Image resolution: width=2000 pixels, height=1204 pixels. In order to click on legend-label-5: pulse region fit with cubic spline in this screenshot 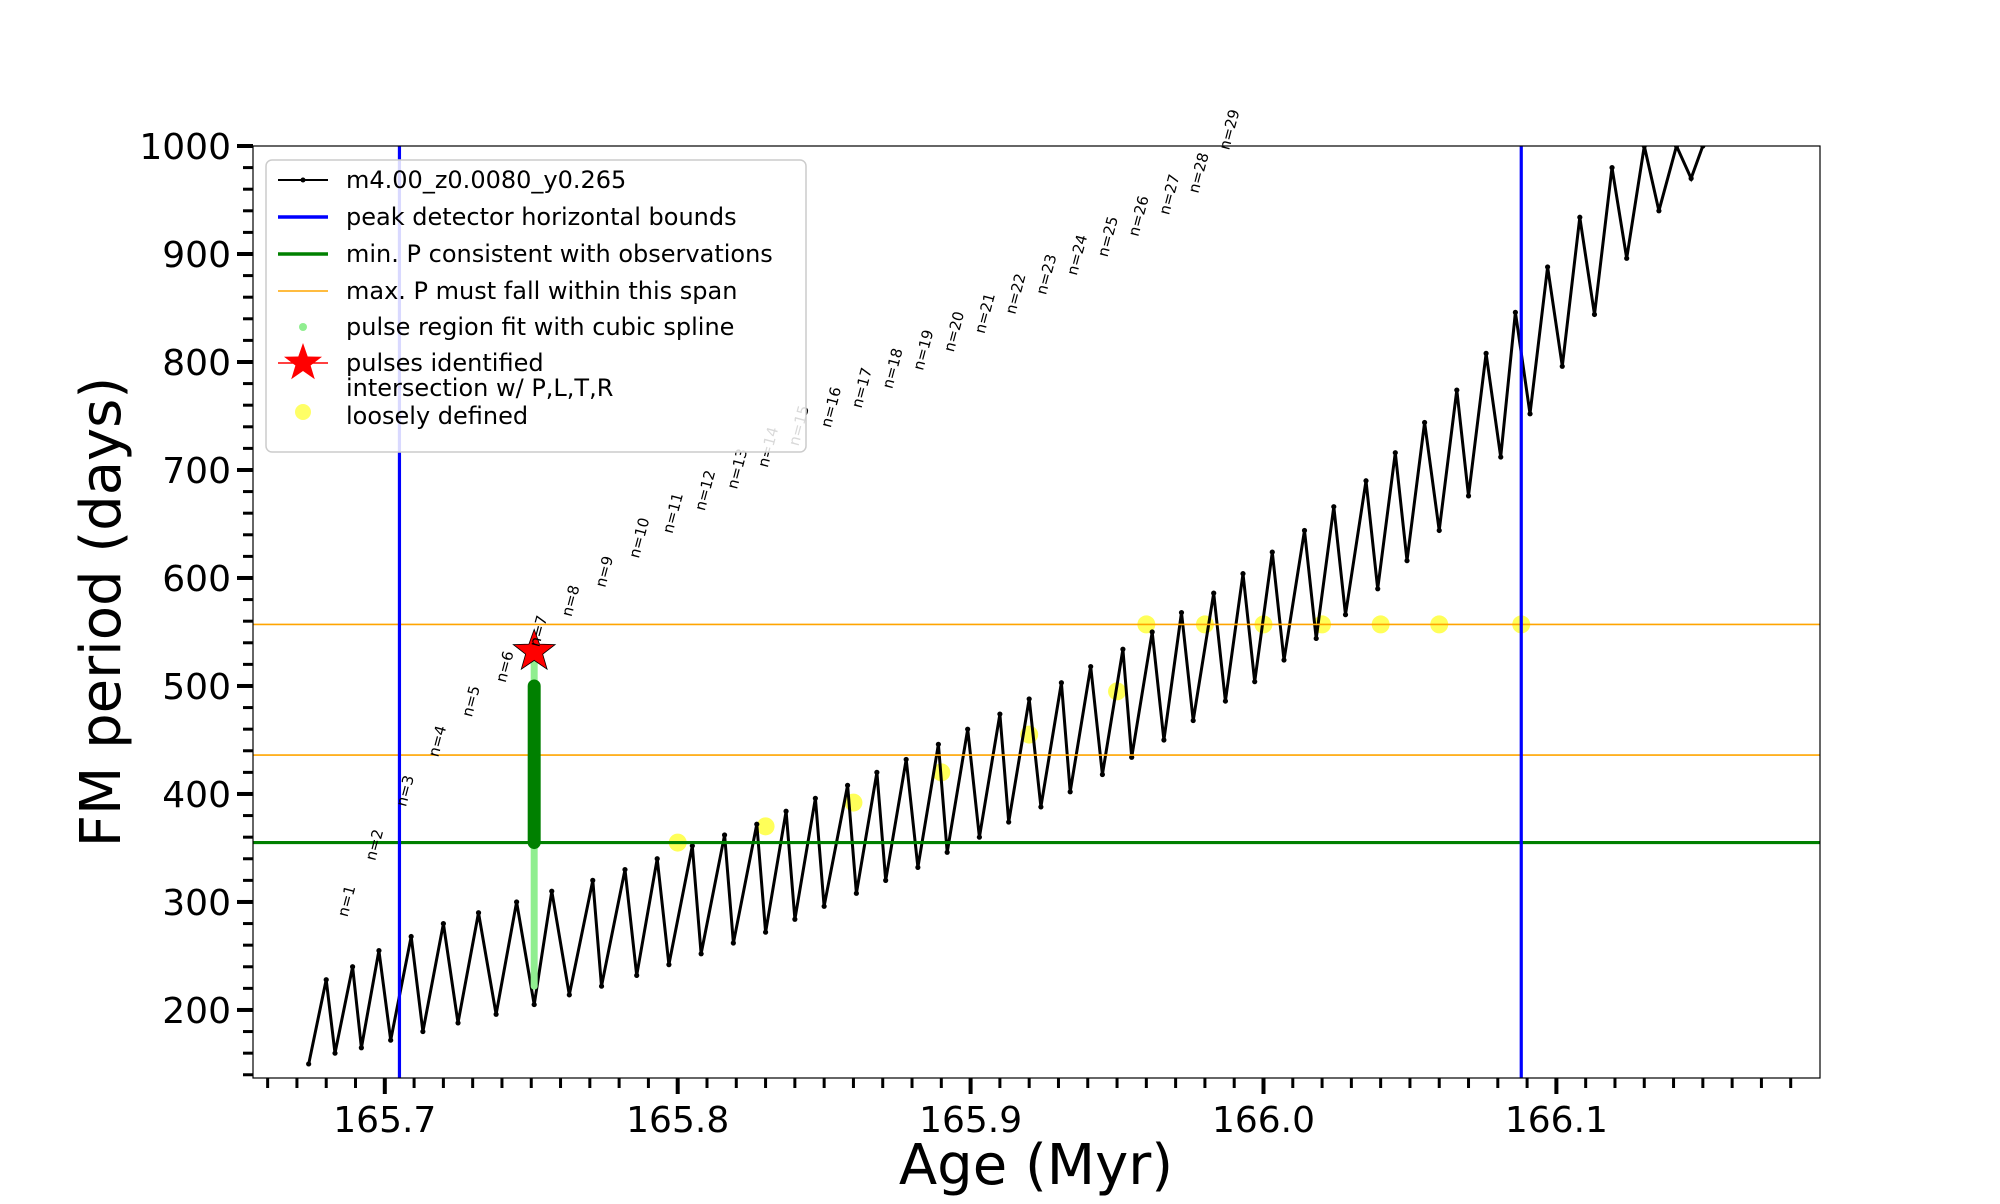, I will do `click(540, 327)`.